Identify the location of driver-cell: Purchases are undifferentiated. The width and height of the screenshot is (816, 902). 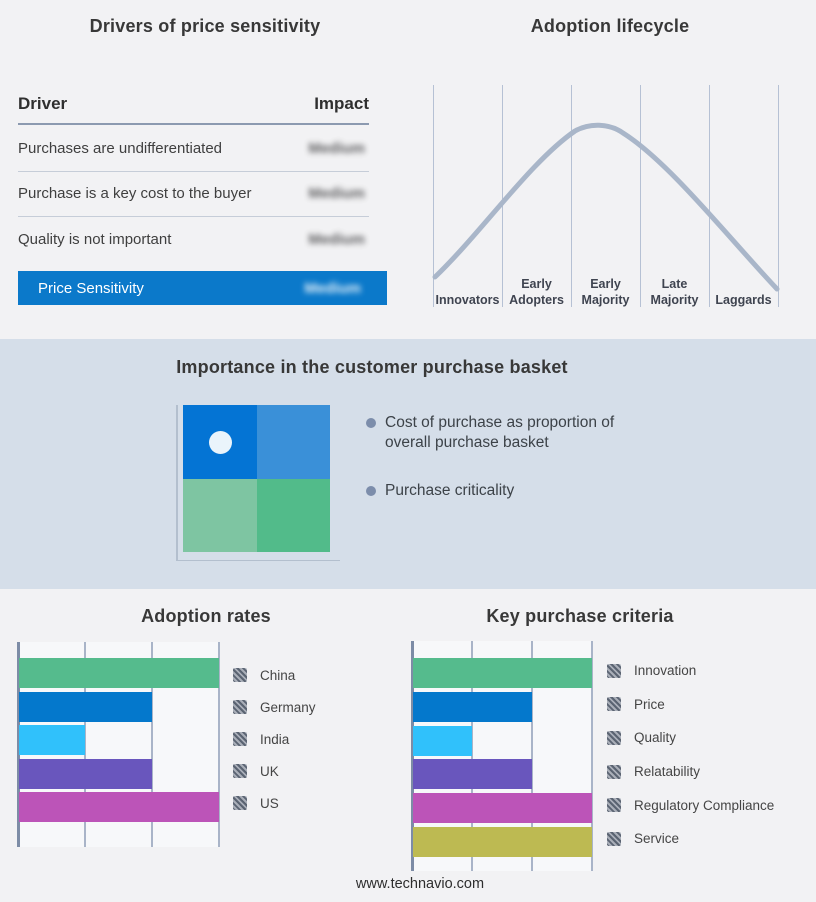
(120, 148).